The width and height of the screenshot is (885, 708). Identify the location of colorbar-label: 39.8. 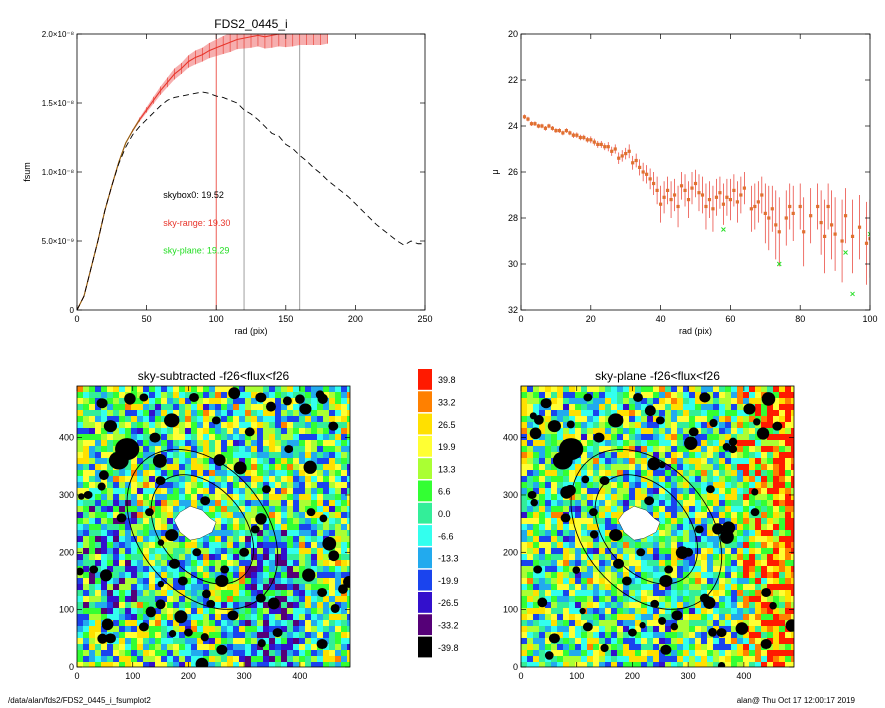
(447, 380).